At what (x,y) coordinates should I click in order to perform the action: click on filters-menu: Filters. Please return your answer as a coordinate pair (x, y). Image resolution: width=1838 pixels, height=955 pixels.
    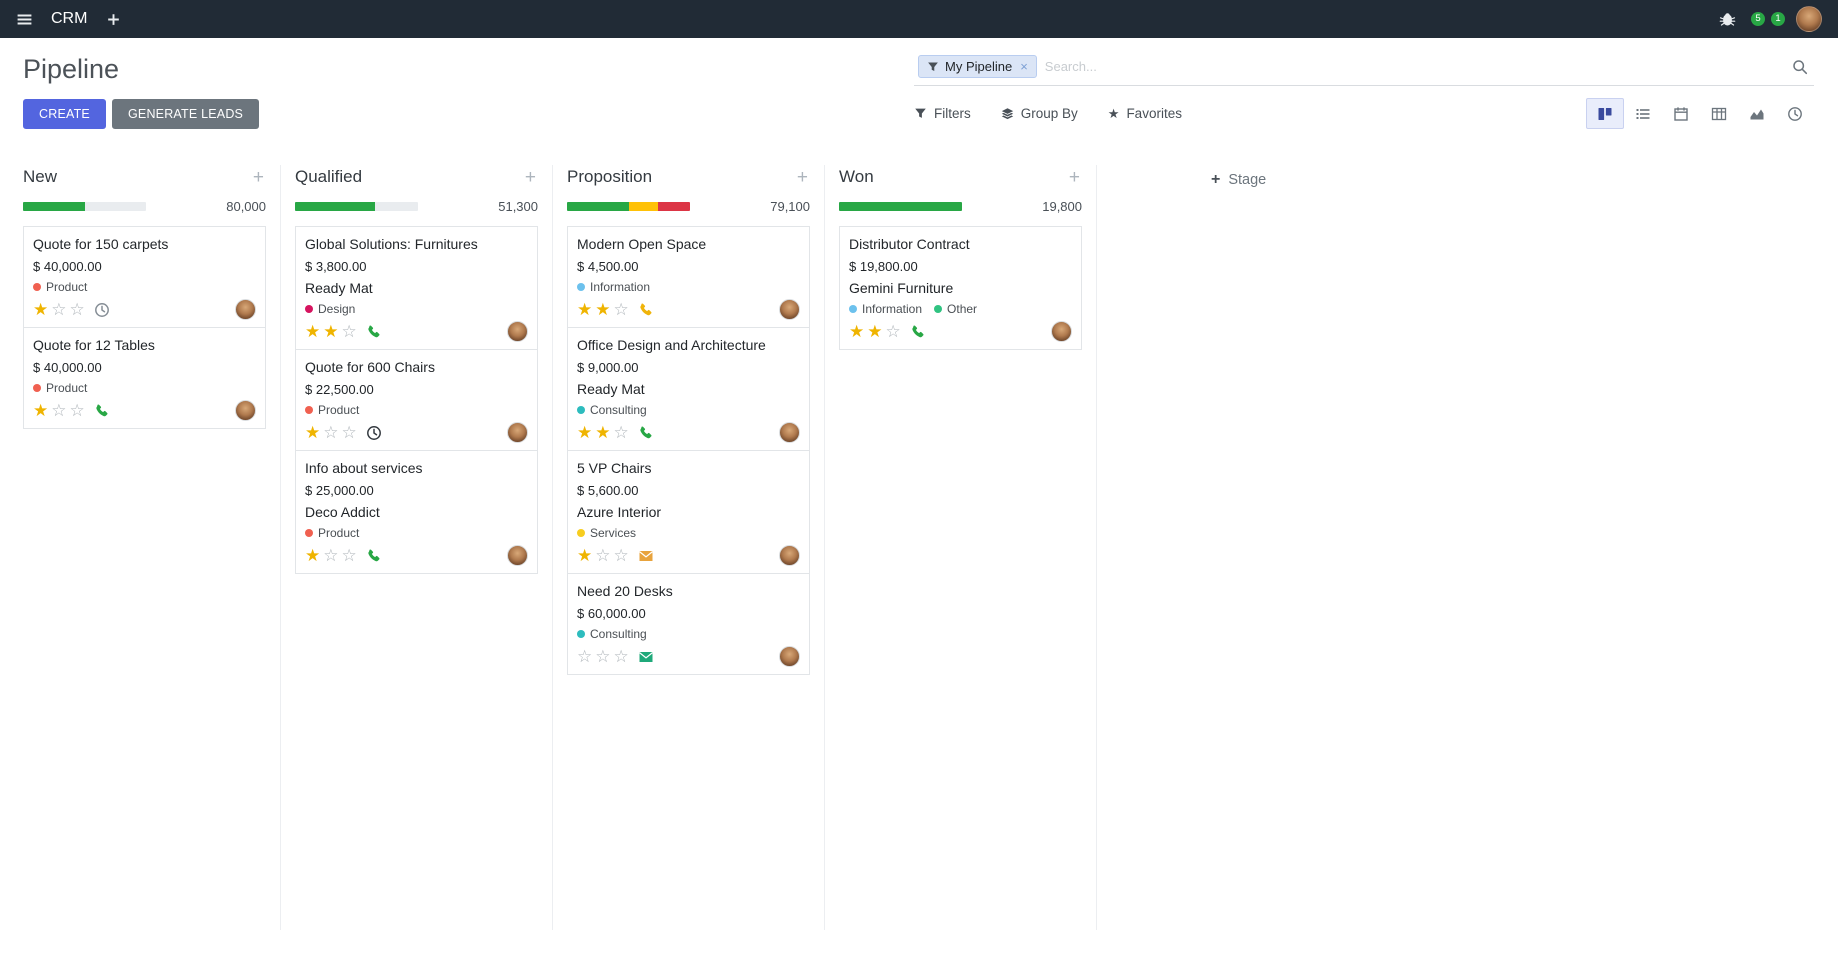
    Looking at the image, I should click on (942, 113).